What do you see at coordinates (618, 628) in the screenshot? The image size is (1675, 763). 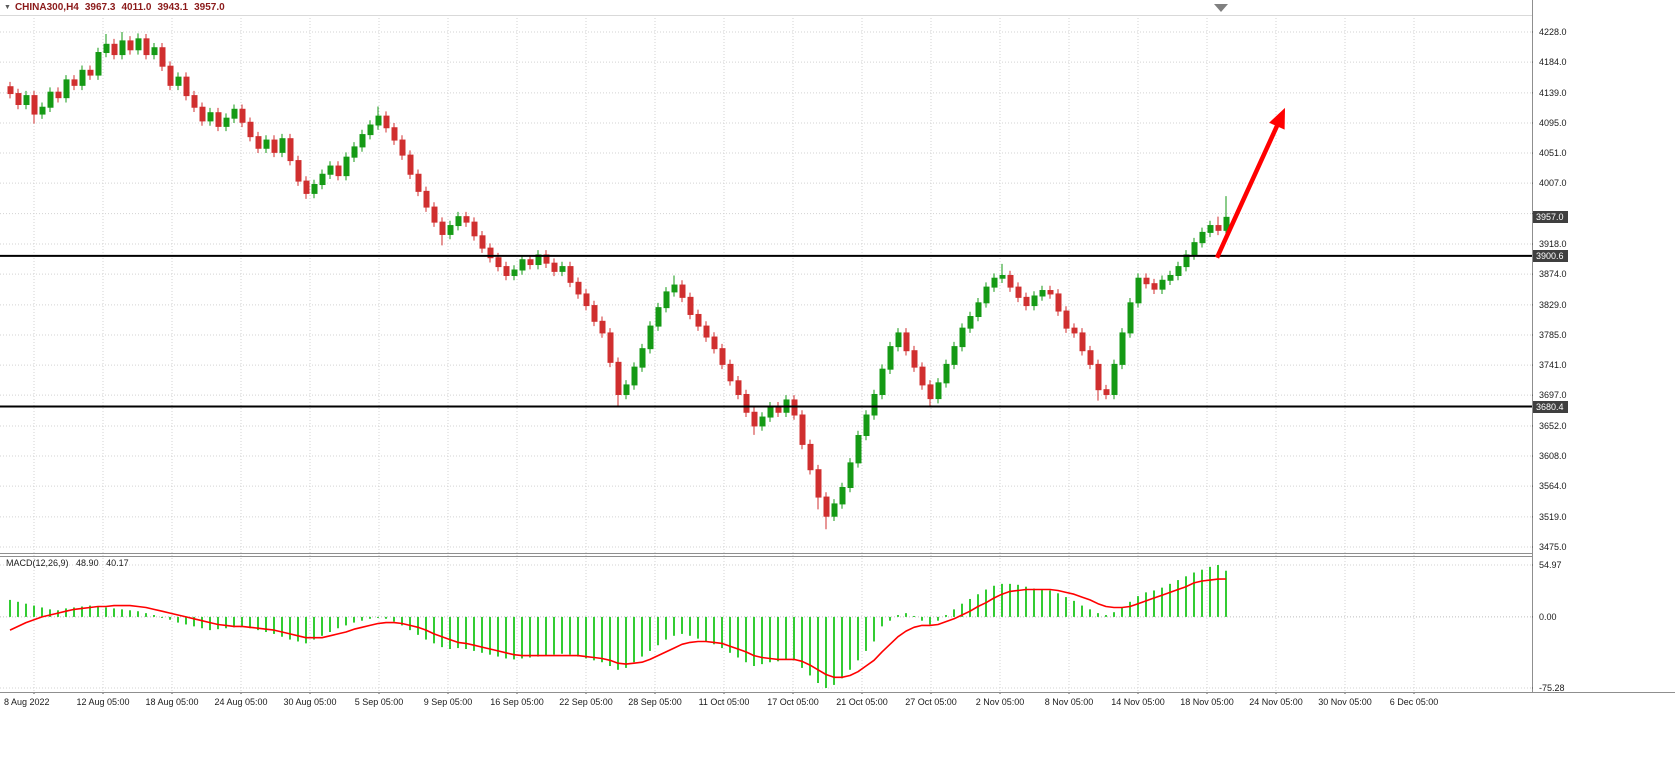 I see `macd-signal-line` at bounding box center [618, 628].